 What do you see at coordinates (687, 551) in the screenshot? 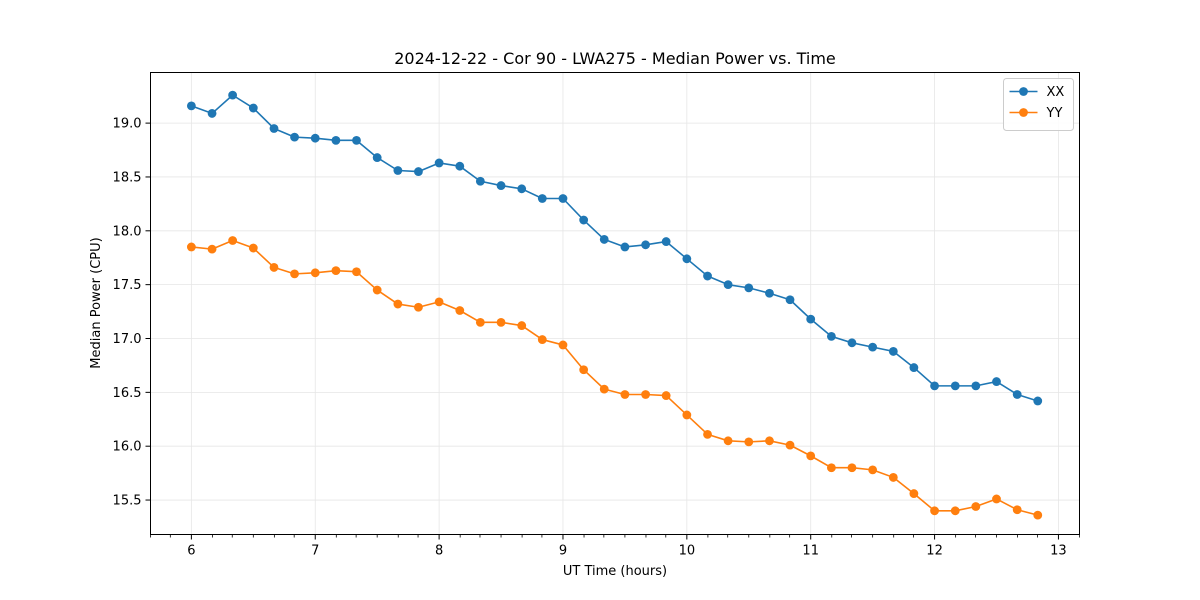
I see `x-tick-label: 10` at bounding box center [687, 551].